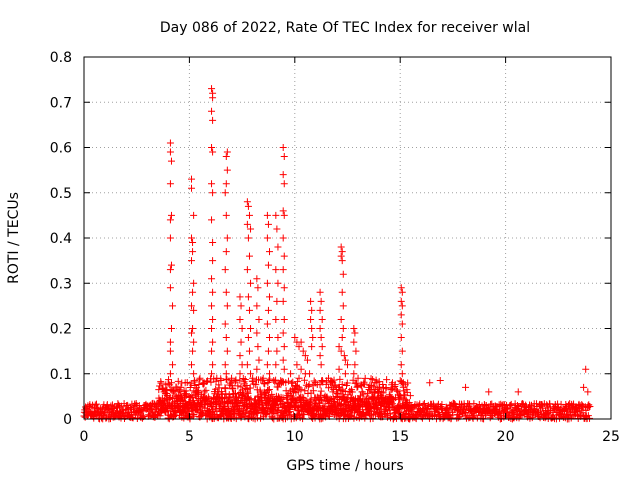 The width and height of the screenshot is (640, 480). I want to click on y-tick-label: 0.1, so click(61, 375).